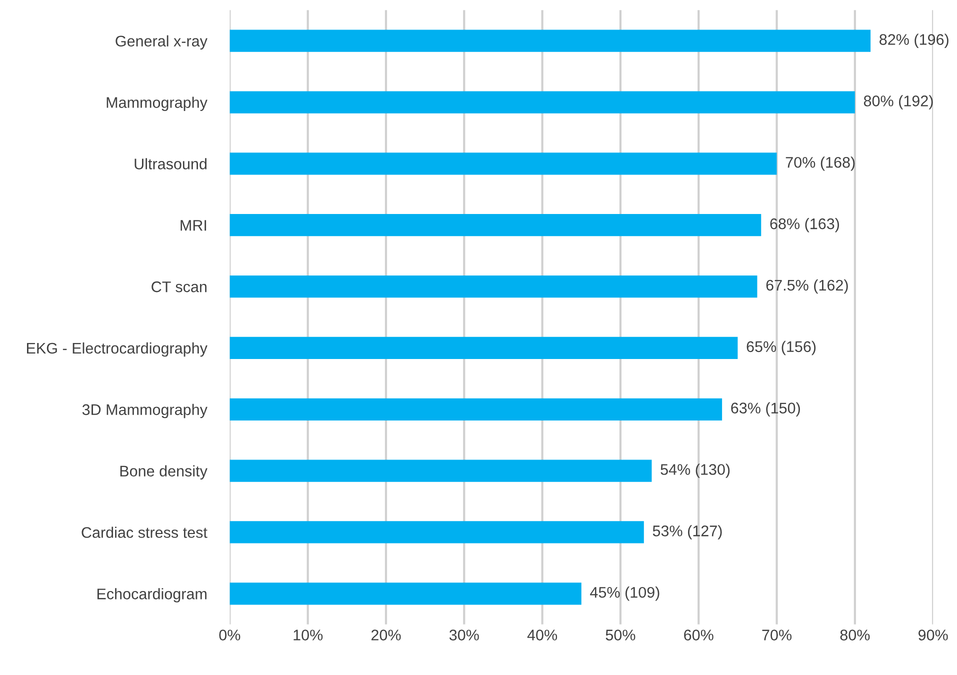 The width and height of the screenshot is (957, 675). What do you see at coordinates (898, 102) in the screenshot?
I see `data-label: 80% (192)` at bounding box center [898, 102].